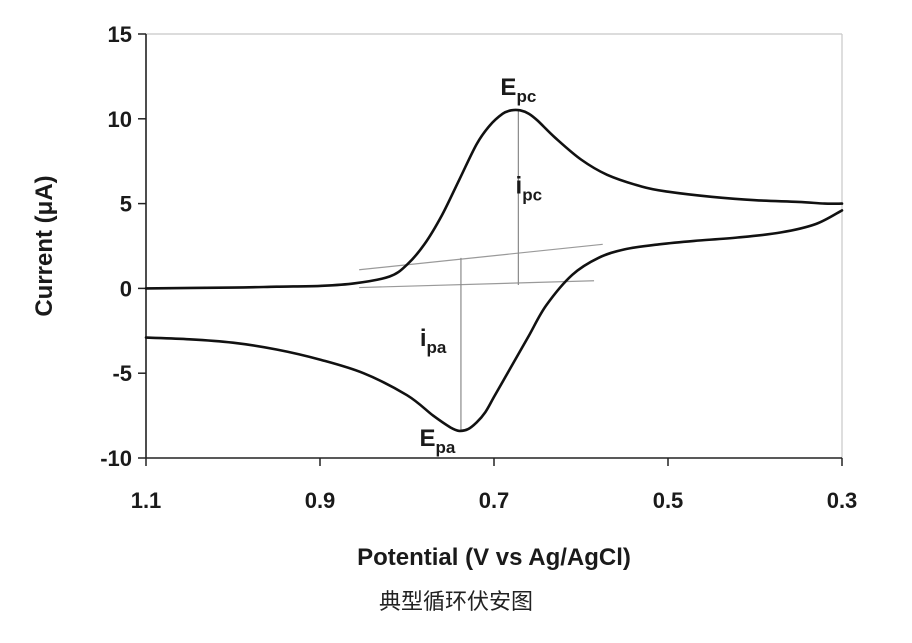 This screenshot has height=643, width=912. What do you see at coordinates (494, 557) in the screenshot?
I see `x-axis-title: Potential (V vs Ag/AgCl)` at bounding box center [494, 557].